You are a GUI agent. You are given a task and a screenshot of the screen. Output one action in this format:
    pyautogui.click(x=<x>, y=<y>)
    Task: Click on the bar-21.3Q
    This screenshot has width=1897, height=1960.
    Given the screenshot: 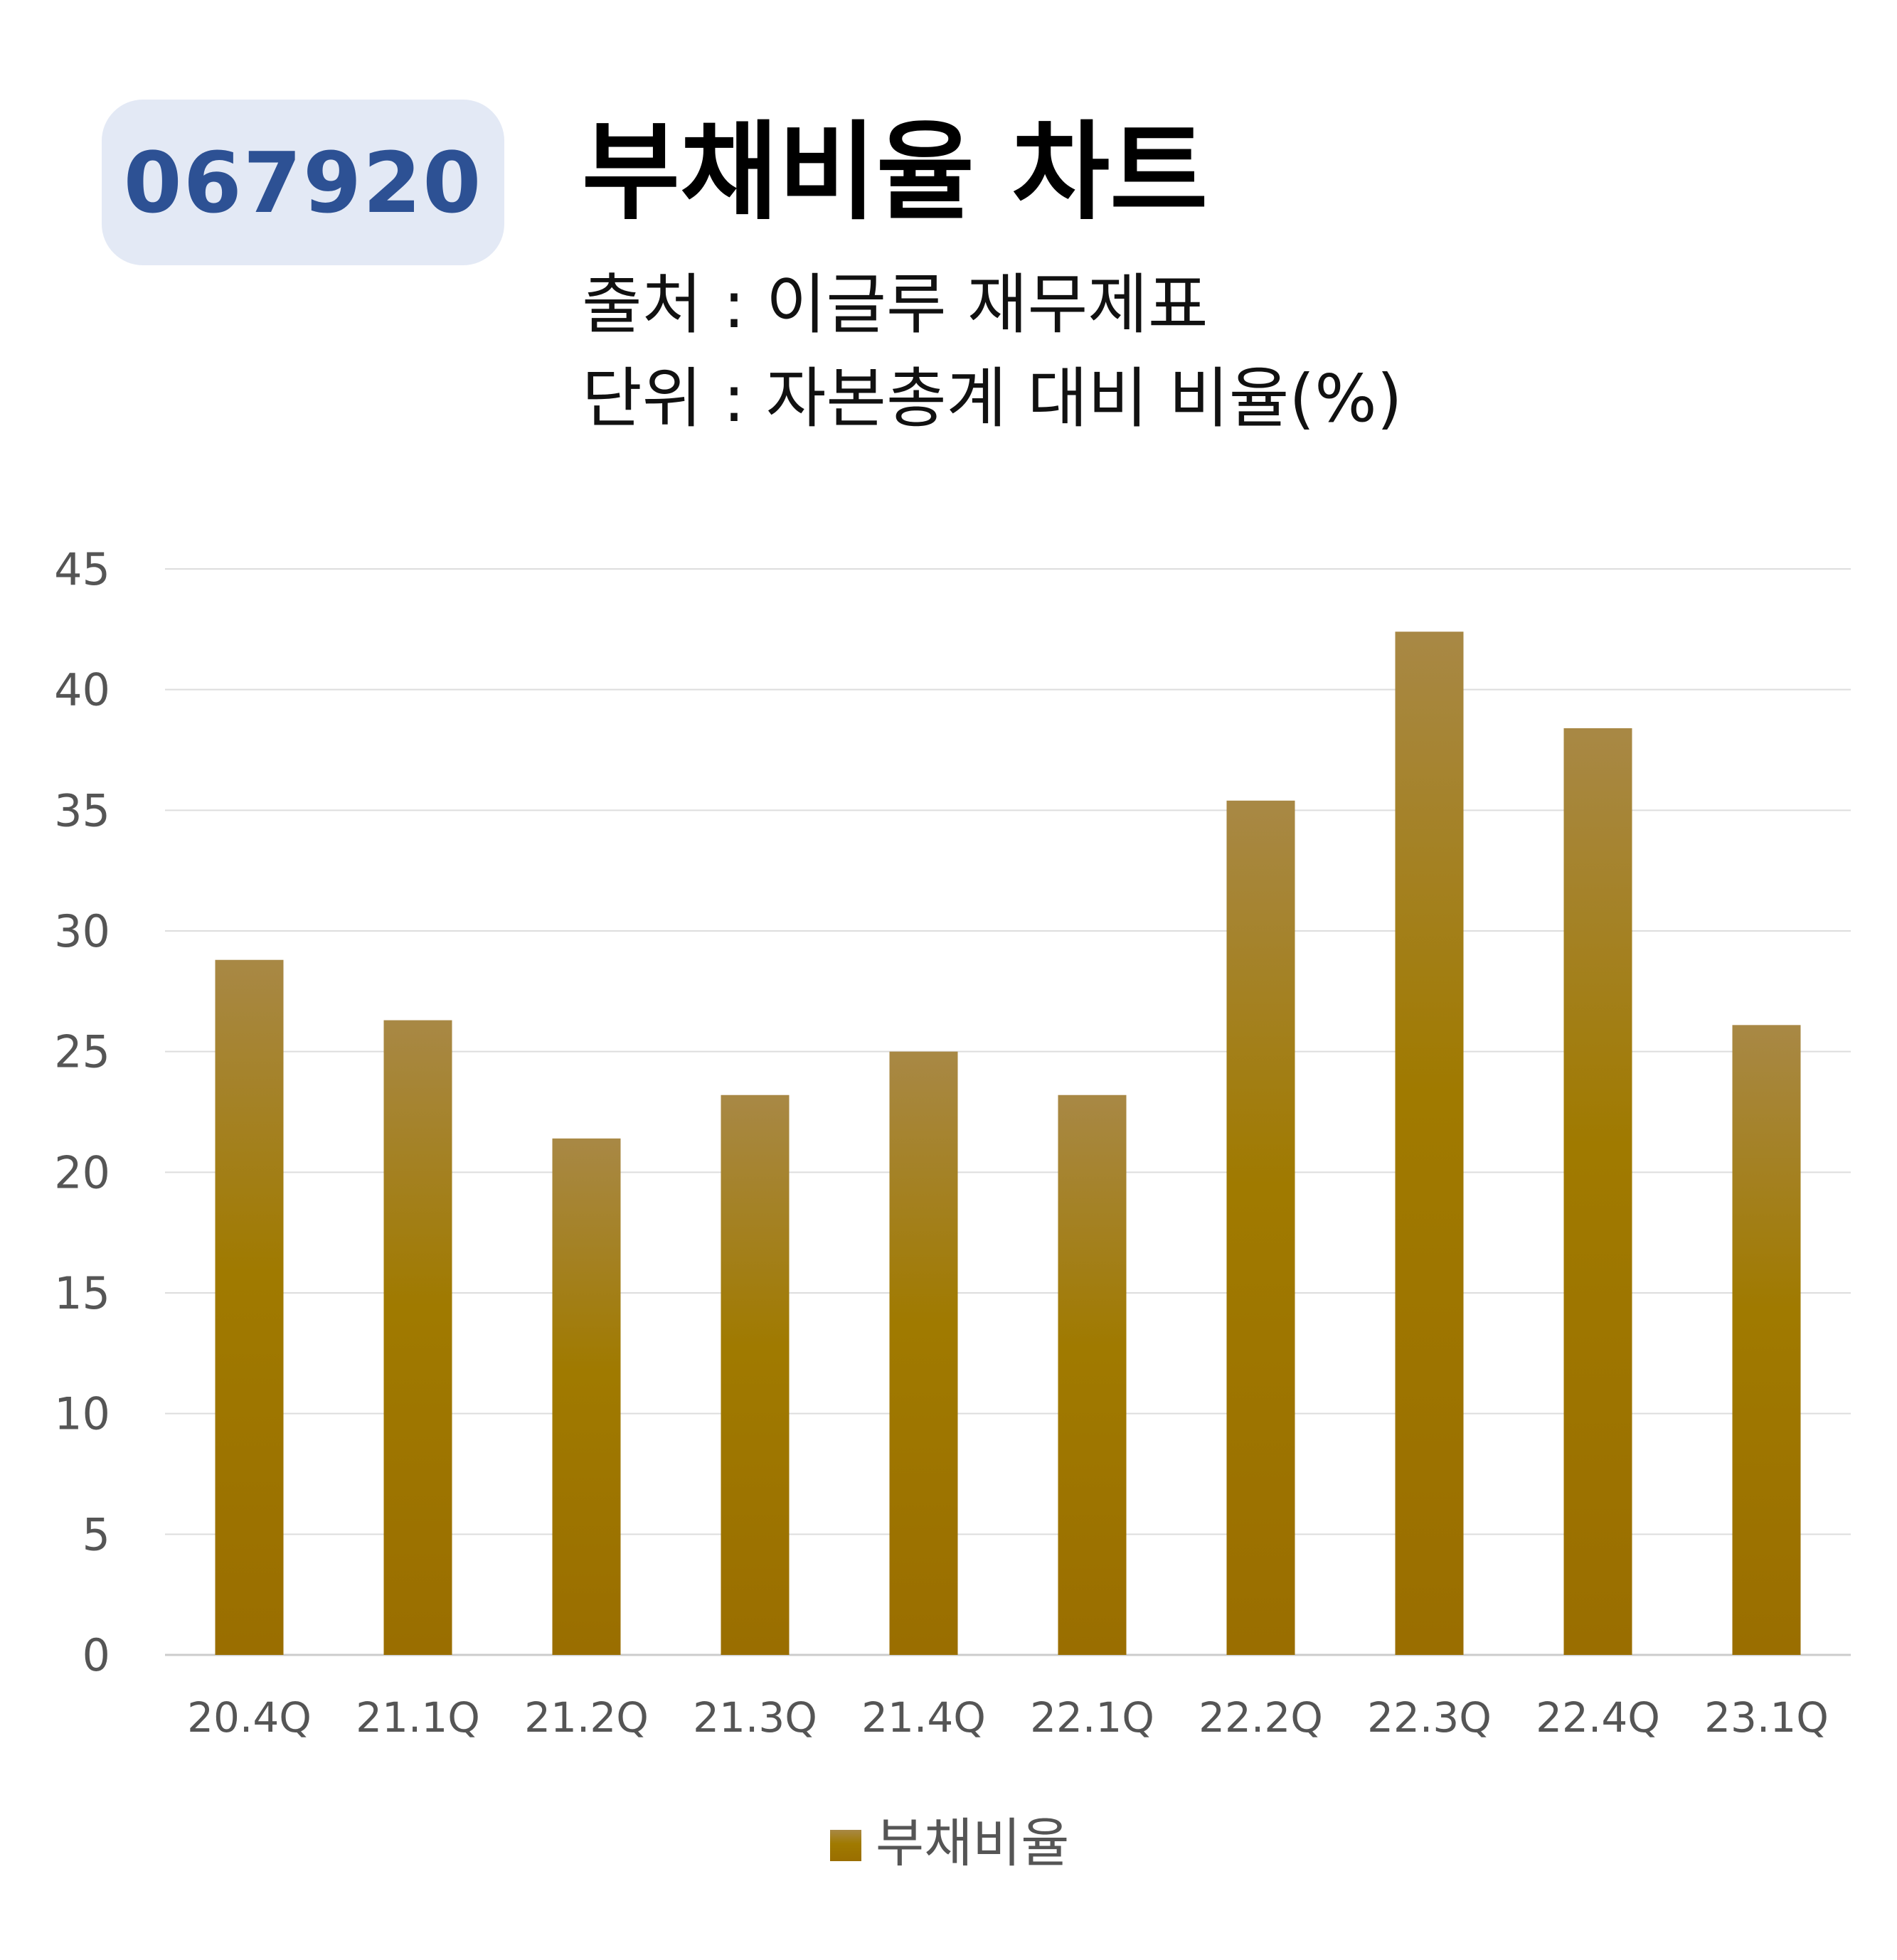 What is the action you would take?
    pyautogui.click(x=756, y=1374)
    